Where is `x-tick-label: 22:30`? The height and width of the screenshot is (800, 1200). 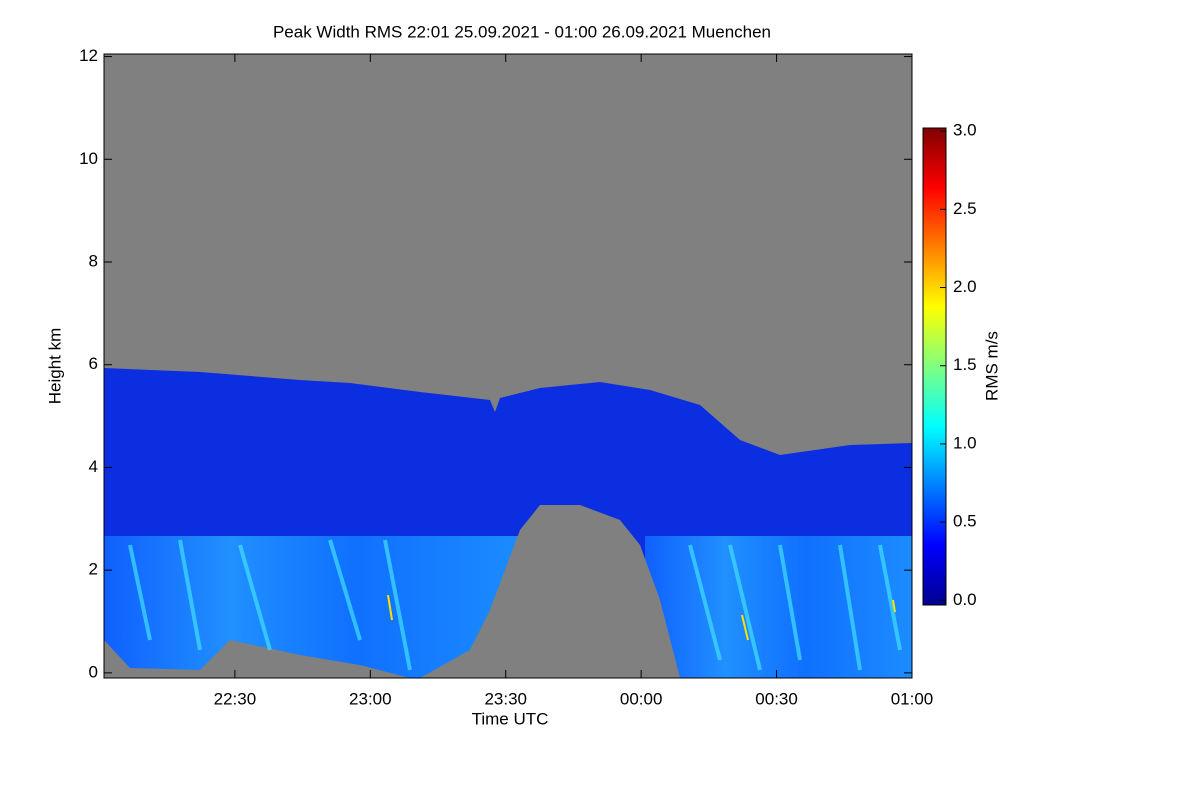
x-tick-label: 22:30 is located at coordinates (235, 698).